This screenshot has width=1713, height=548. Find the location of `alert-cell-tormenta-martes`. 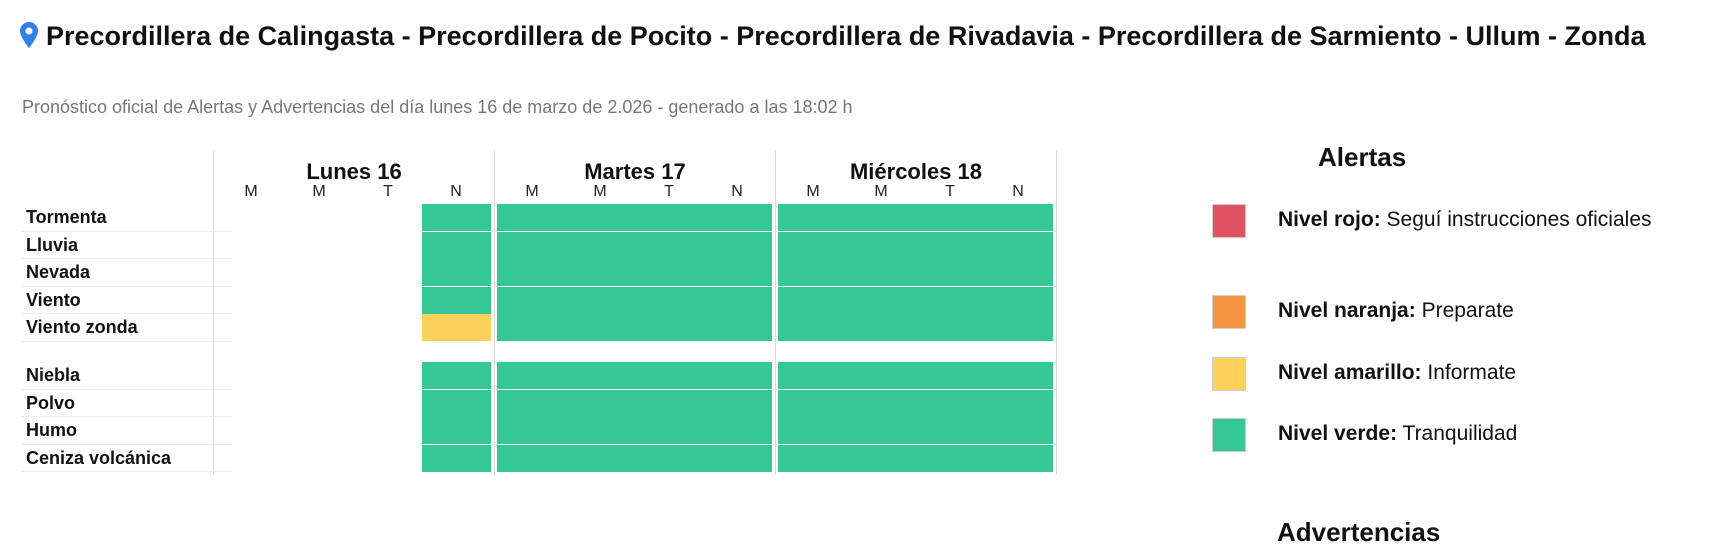

alert-cell-tormenta-martes is located at coordinates (634, 217).